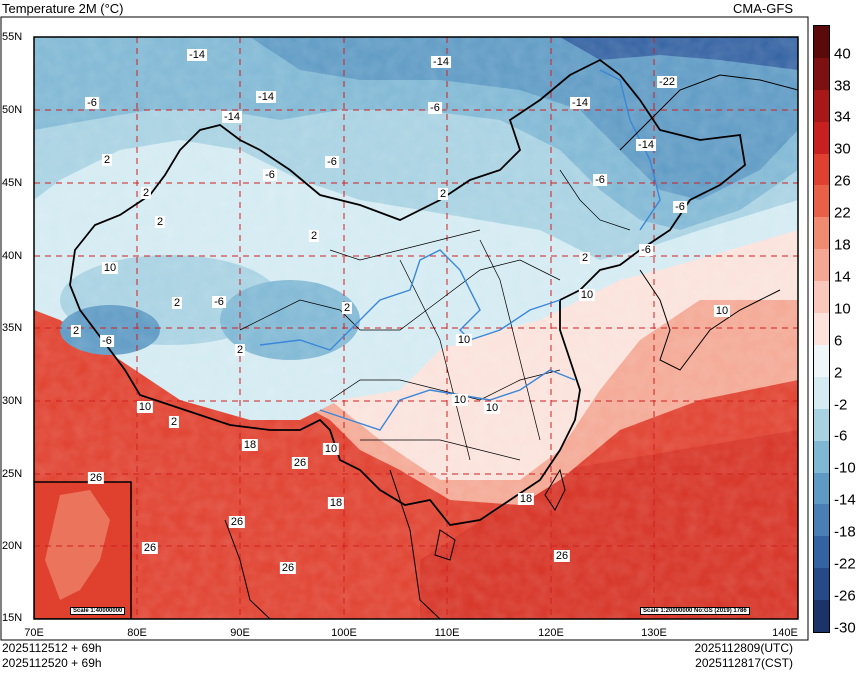  I want to click on init-time-cst: 2025112520 + 69h, so click(52, 663).